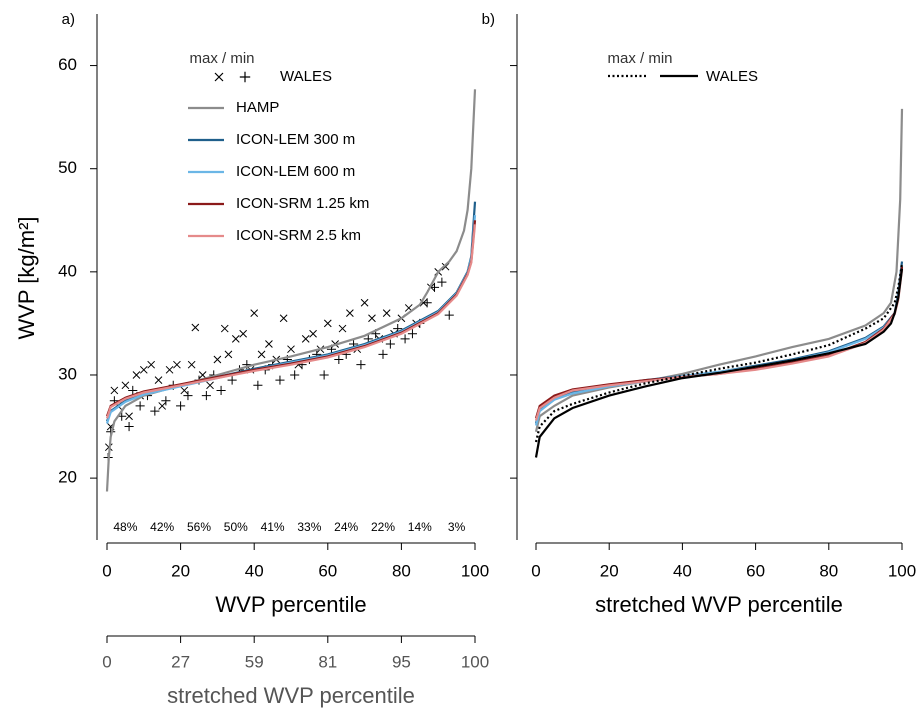 The width and height of the screenshot is (919, 711). What do you see at coordinates (719, 604) in the screenshot?
I see `x-axis-title: stretched WVP percentile` at bounding box center [719, 604].